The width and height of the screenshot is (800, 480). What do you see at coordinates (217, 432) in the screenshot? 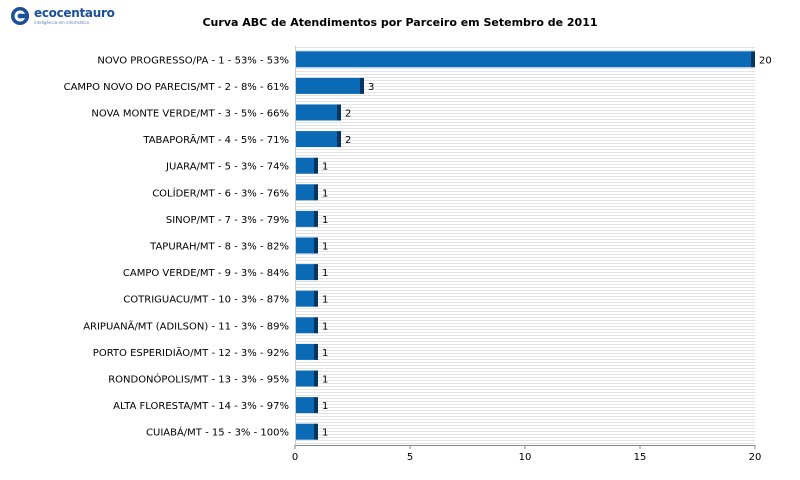
I see `category-label: CUIABÁ/MT - 15 - 3% - 100%` at bounding box center [217, 432].